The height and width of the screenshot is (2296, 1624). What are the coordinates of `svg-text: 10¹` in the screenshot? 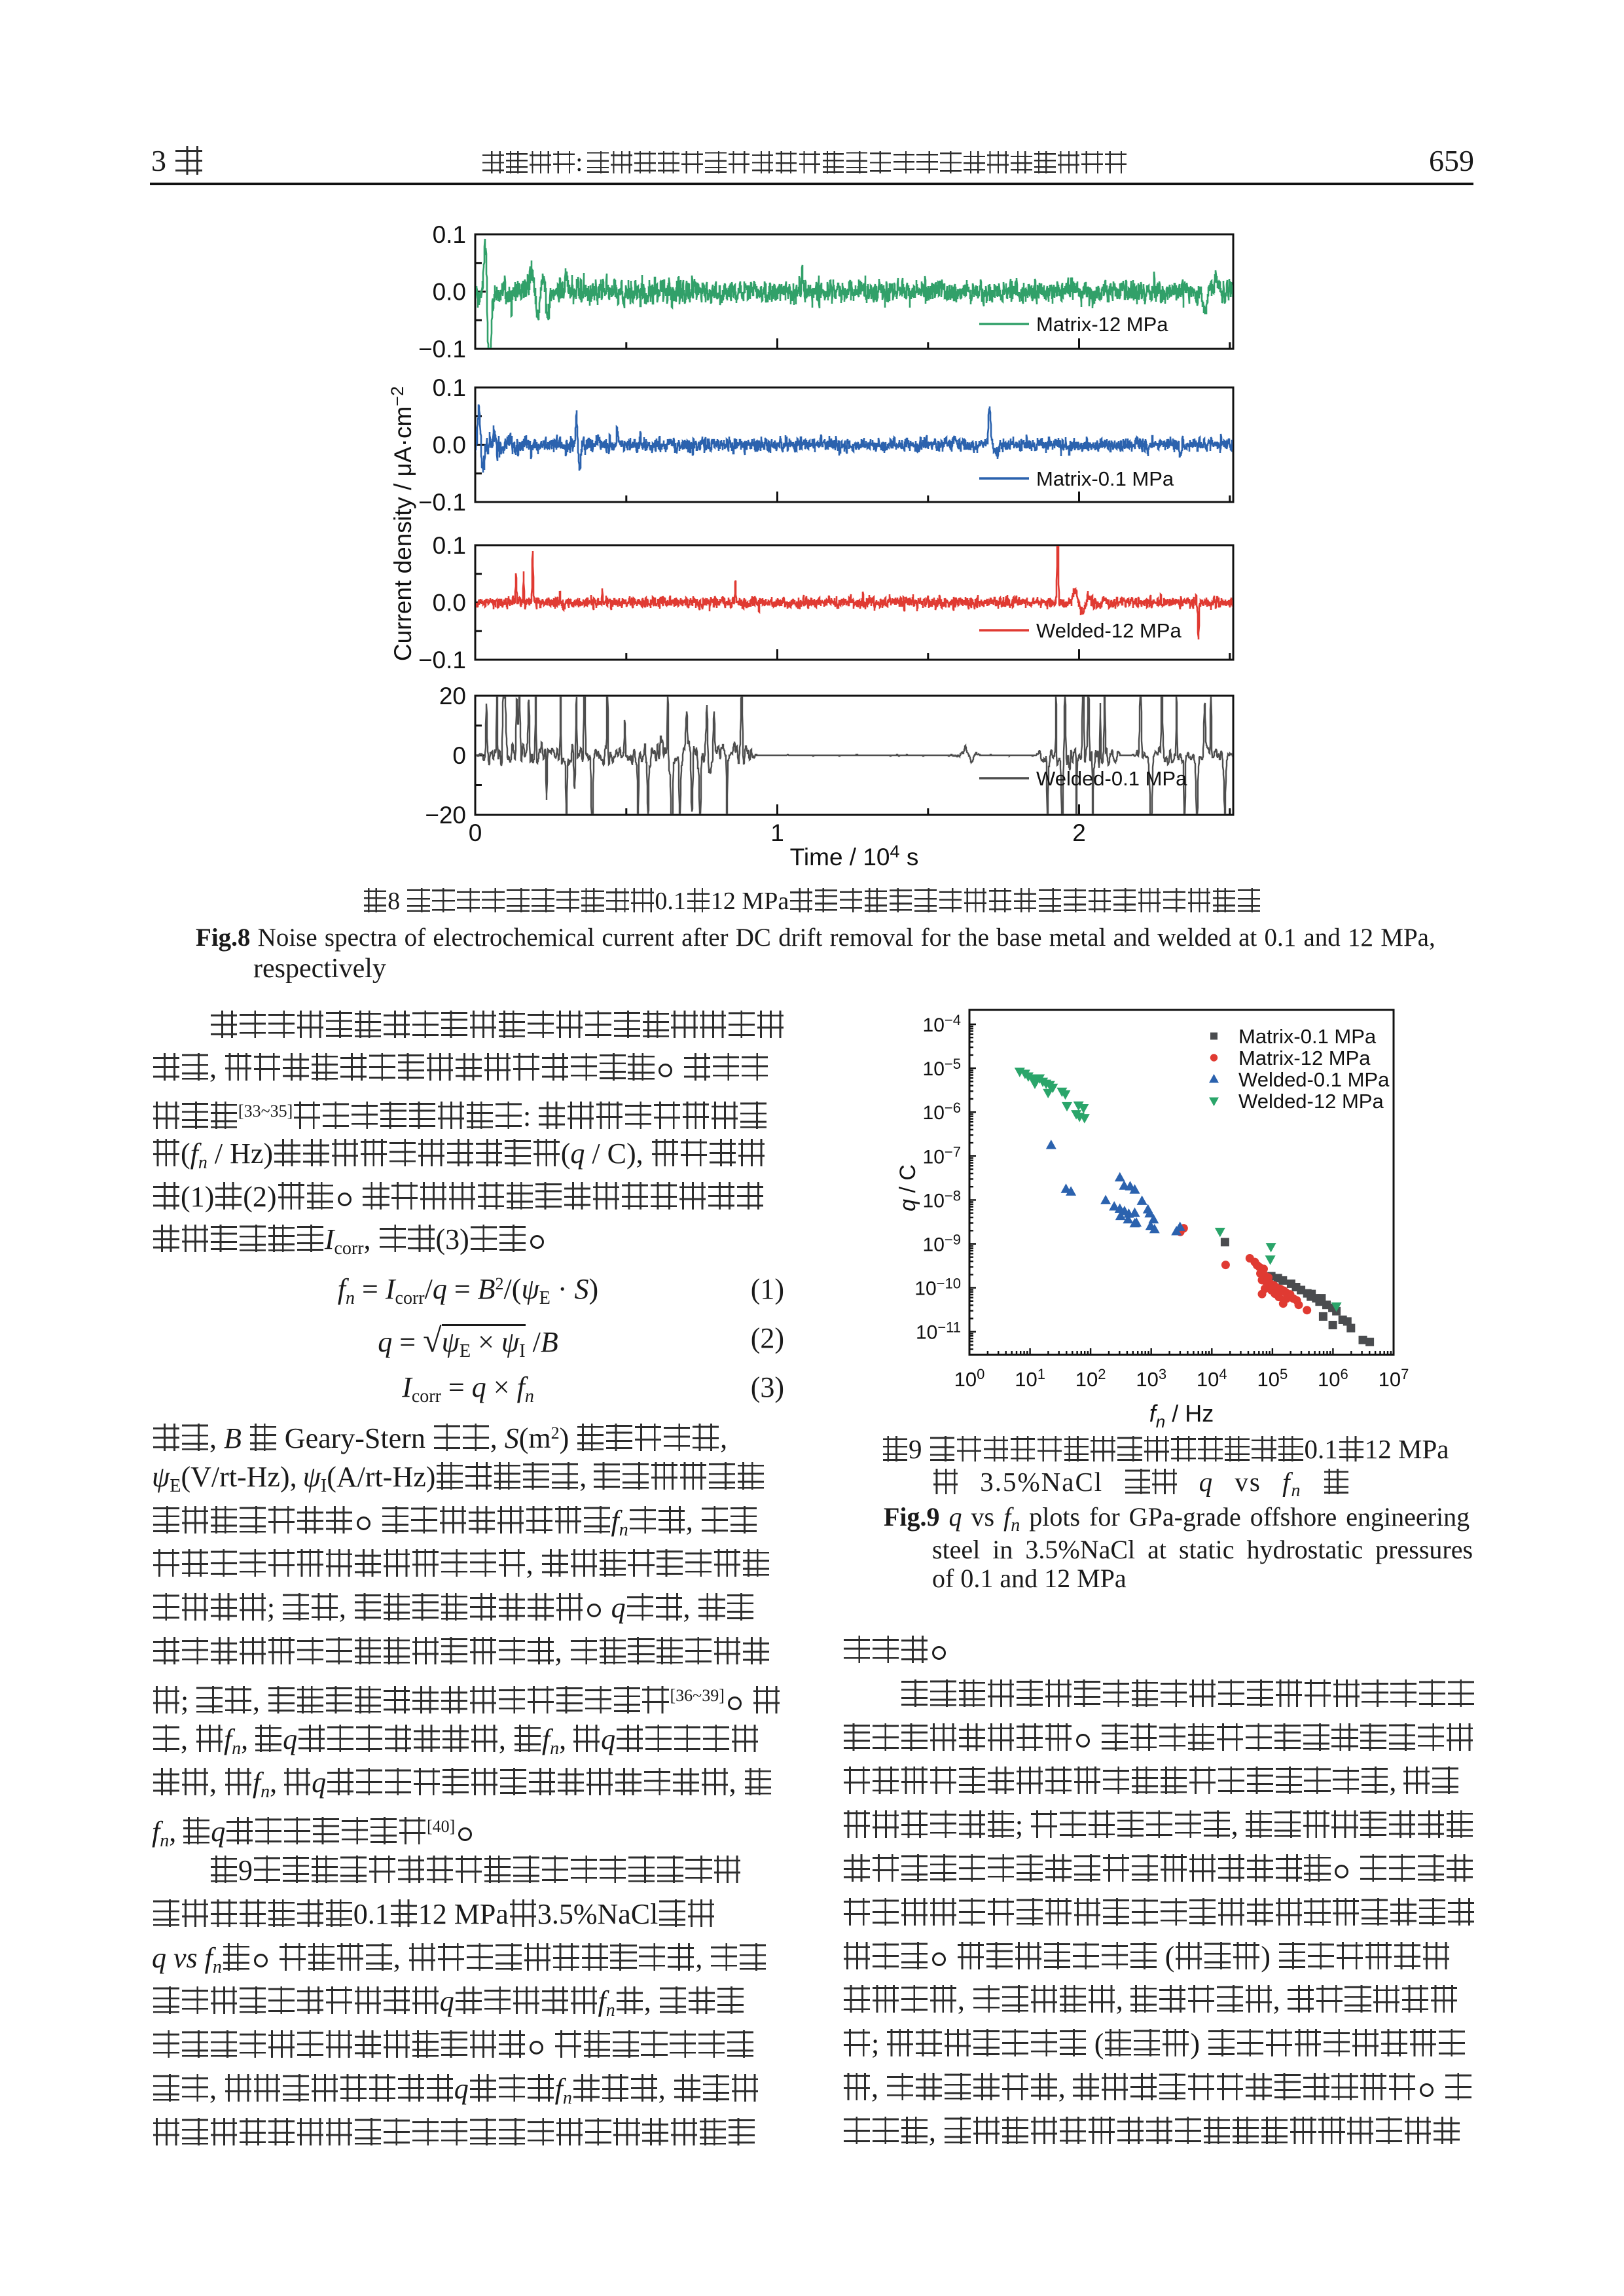 It's located at (1030, 1378).